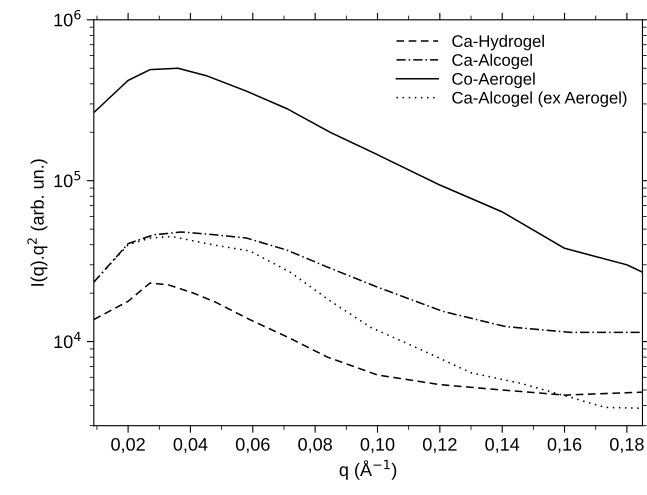 Image resolution: width=647 pixels, height=495 pixels. What do you see at coordinates (492, 62) in the screenshot?
I see `legend-label: Ca-Alcogel` at bounding box center [492, 62].